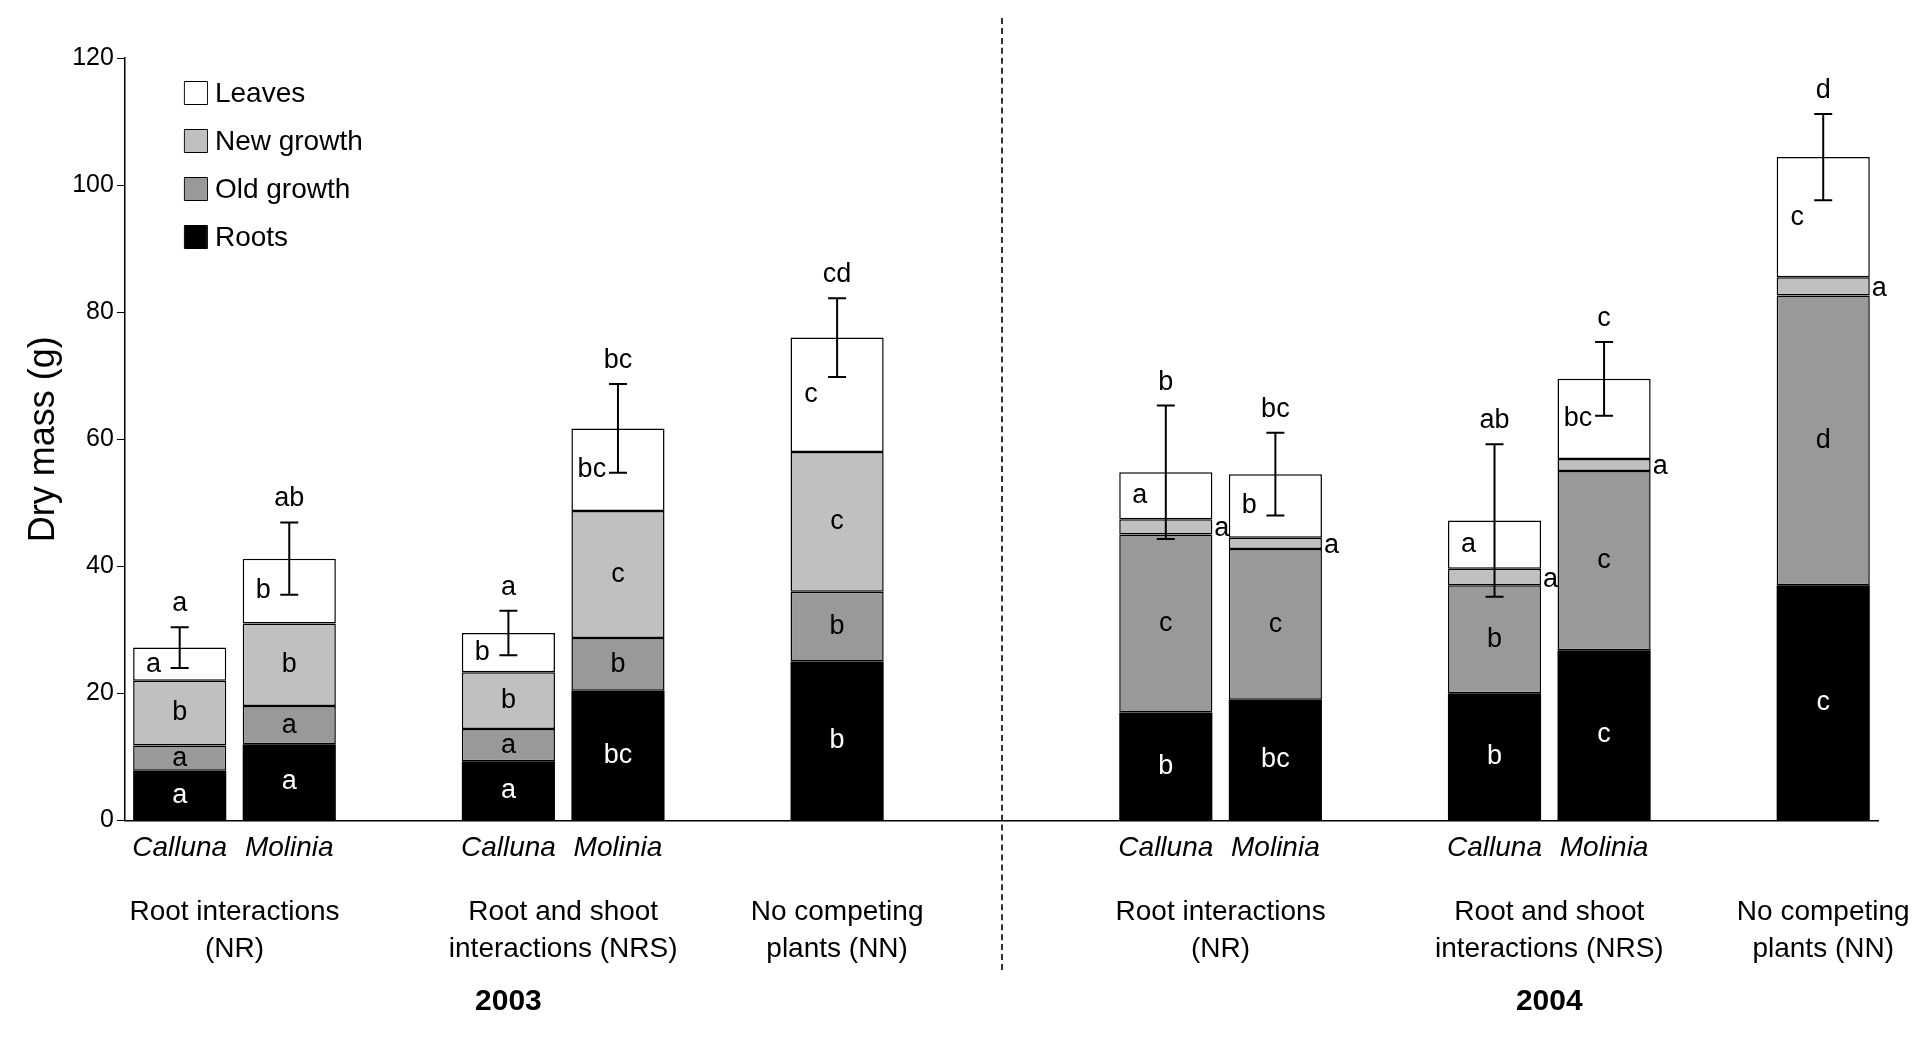  What do you see at coordinates (288, 140) in the screenshot?
I see `legend-label: New growth` at bounding box center [288, 140].